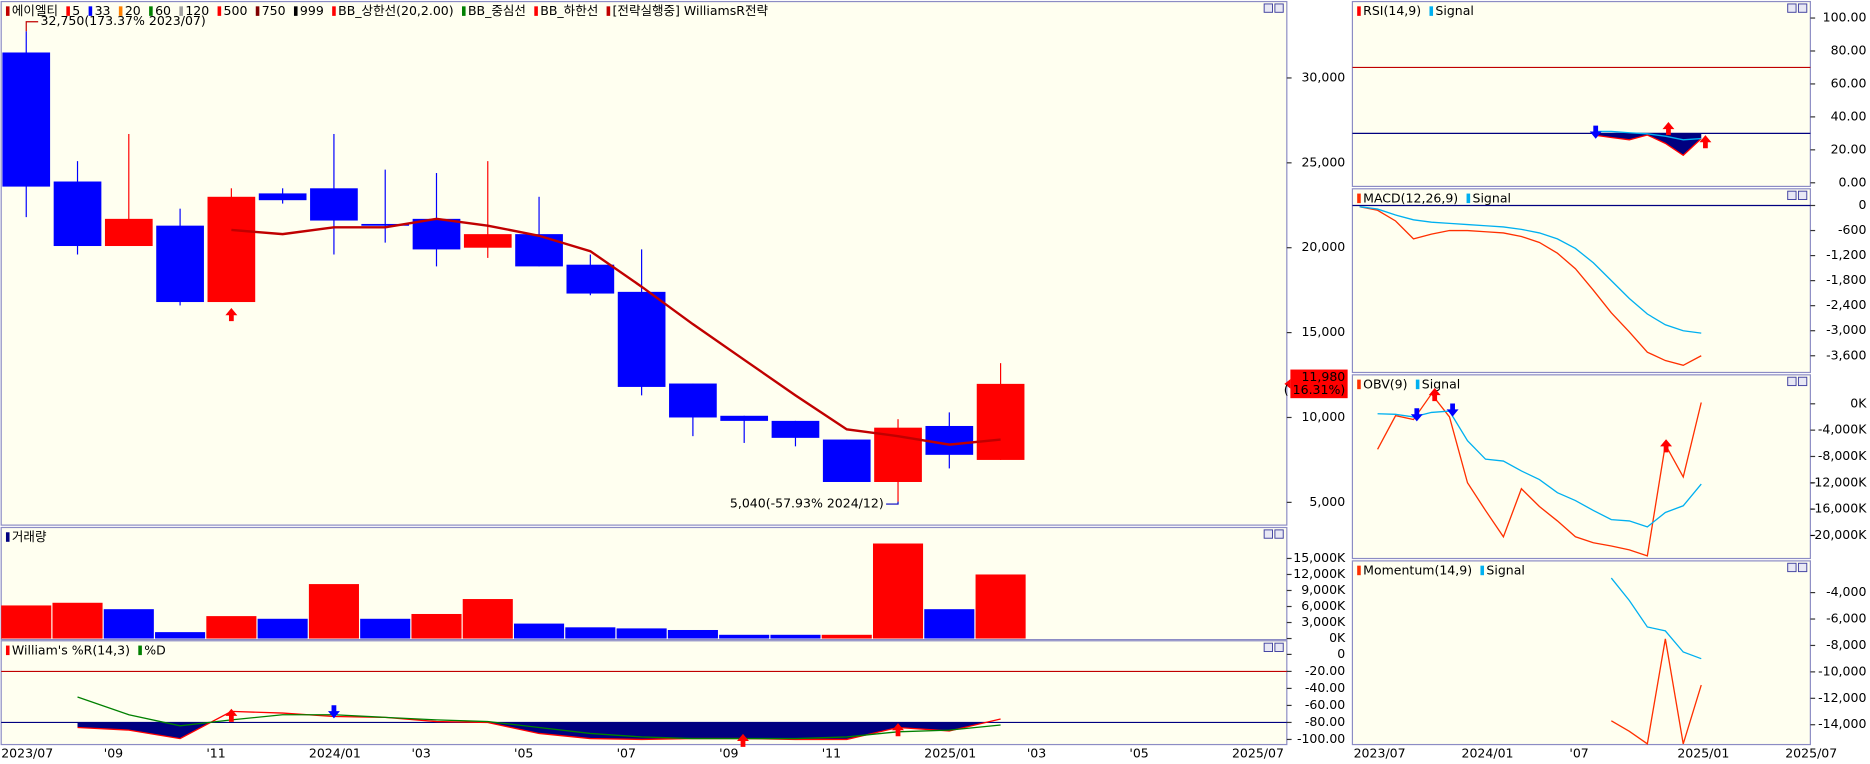 This screenshot has height=764, width=1870. What do you see at coordinates (420, 753) in the screenshot?
I see `x-tick-label: '03` at bounding box center [420, 753].